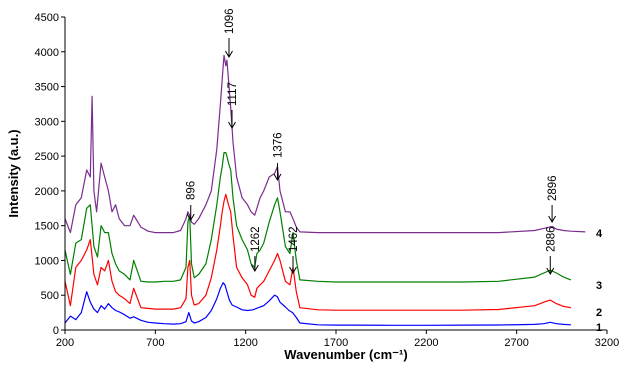 The height and width of the screenshot is (365, 621). What do you see at coordinates (345, 354) in the screenshot?
I see `x-axis-title: Wavenumber (cm⁻¹)` at bounding box center [345, 354].